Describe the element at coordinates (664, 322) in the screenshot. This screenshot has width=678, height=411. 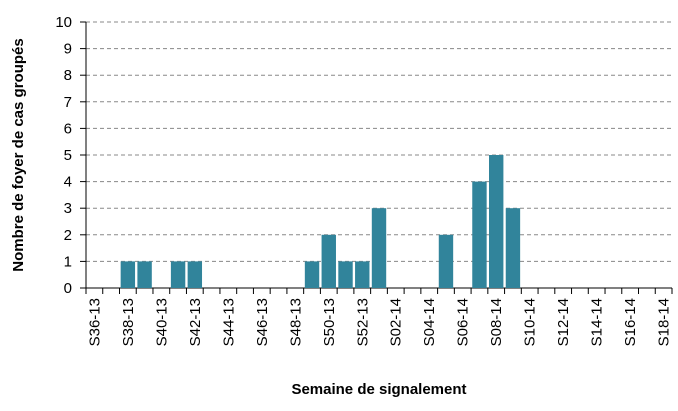
I see `x-tick-label: S18-14` at that location.